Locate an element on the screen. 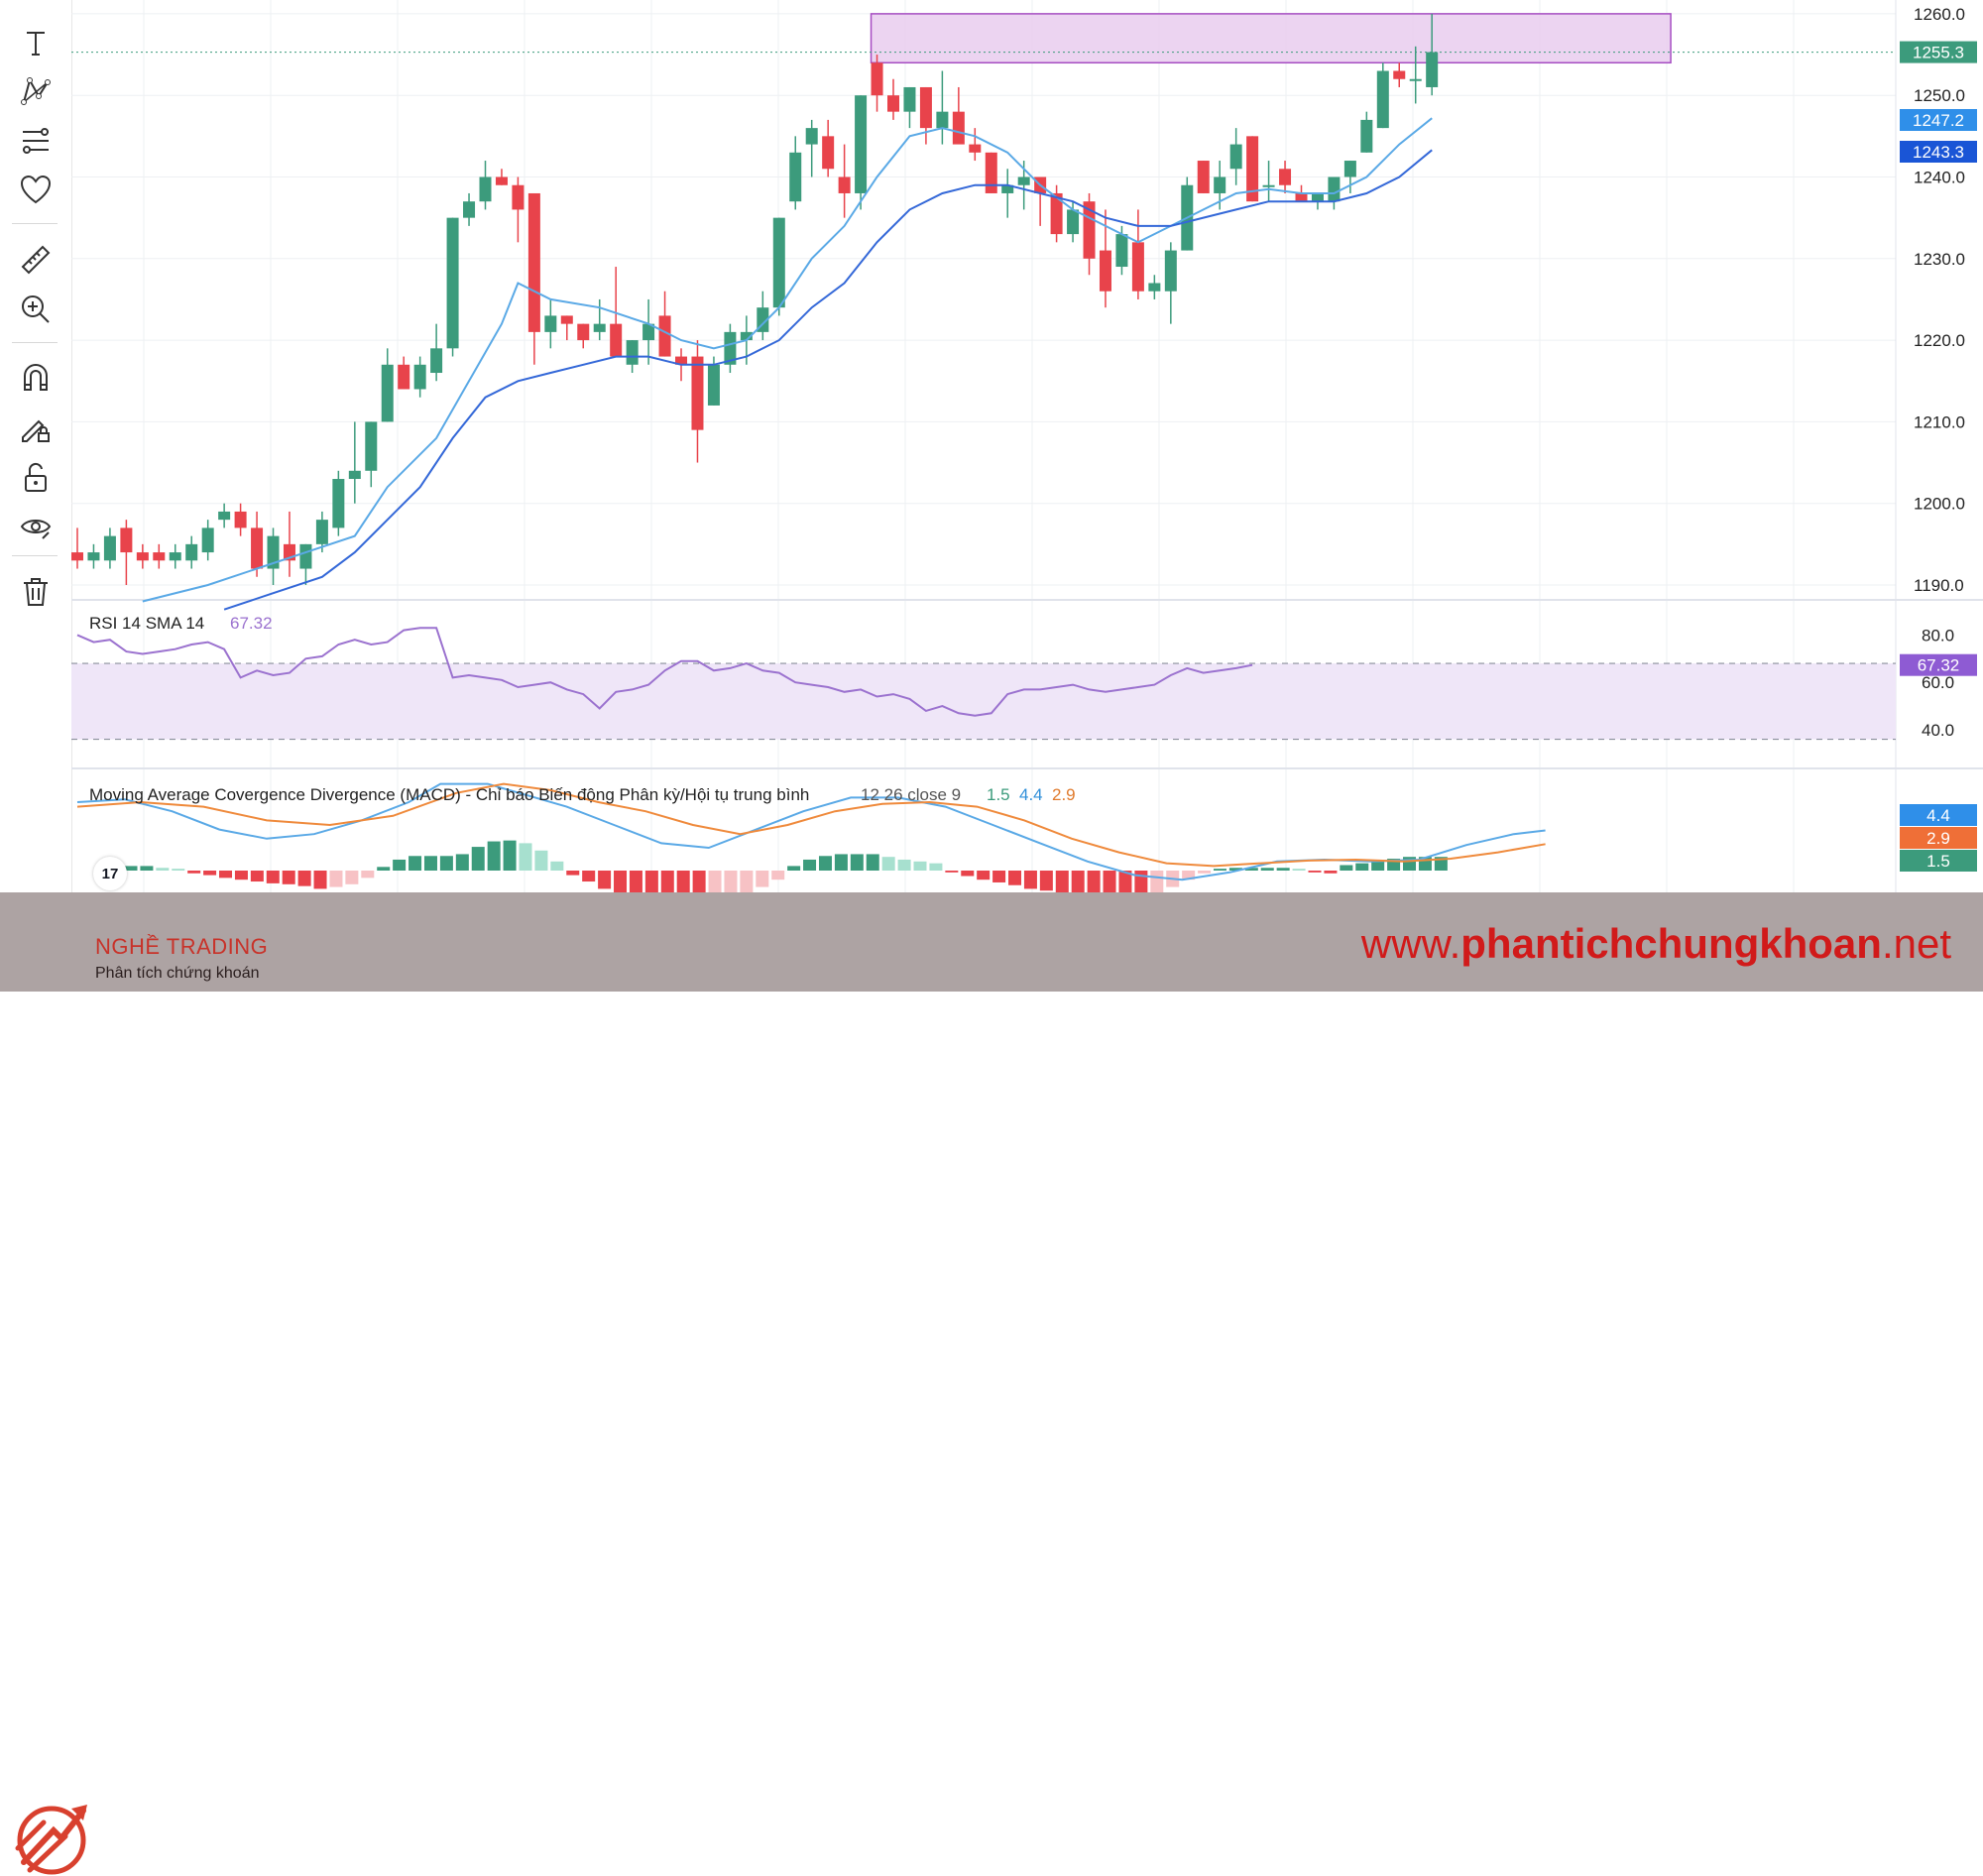  pattern-tool is located at coordinates (36, 91).